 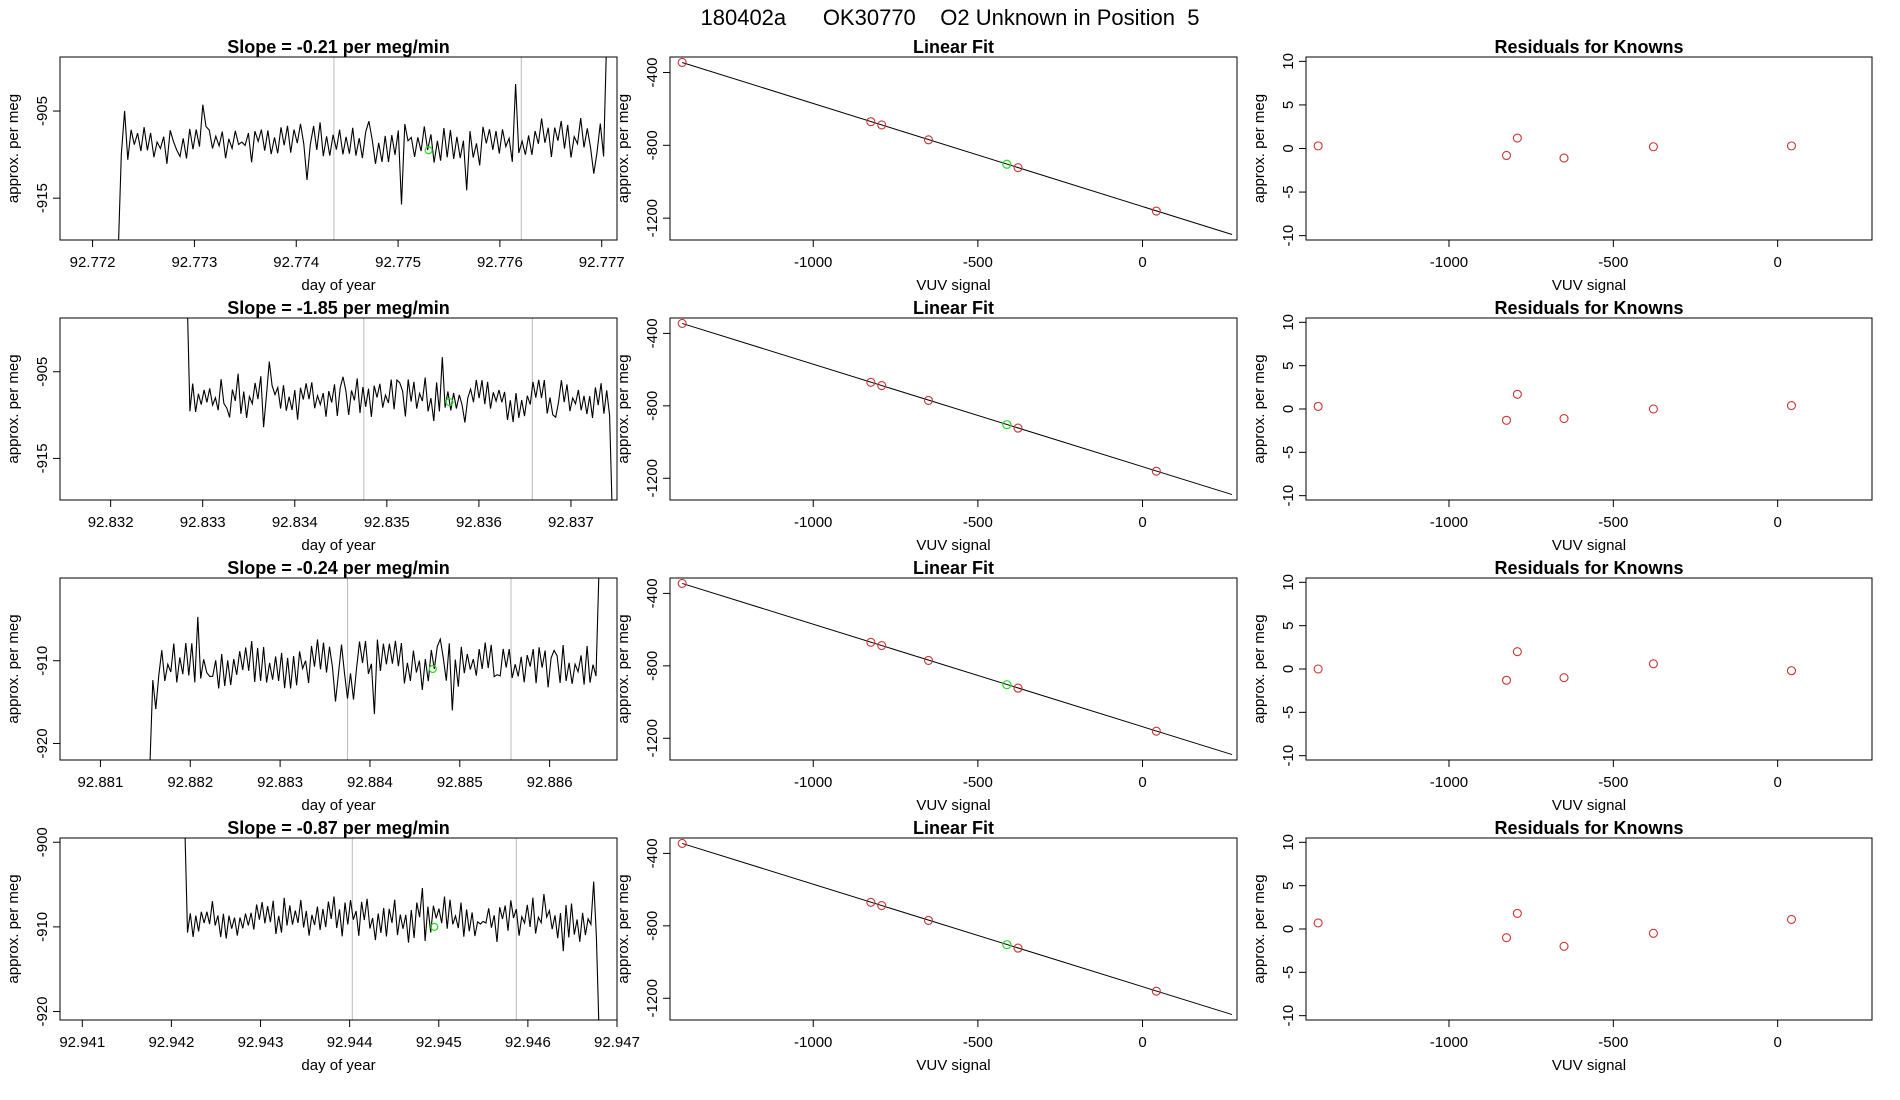 I want to click on linear-fit-title: Linear Fit, so click(x=953, y=828).